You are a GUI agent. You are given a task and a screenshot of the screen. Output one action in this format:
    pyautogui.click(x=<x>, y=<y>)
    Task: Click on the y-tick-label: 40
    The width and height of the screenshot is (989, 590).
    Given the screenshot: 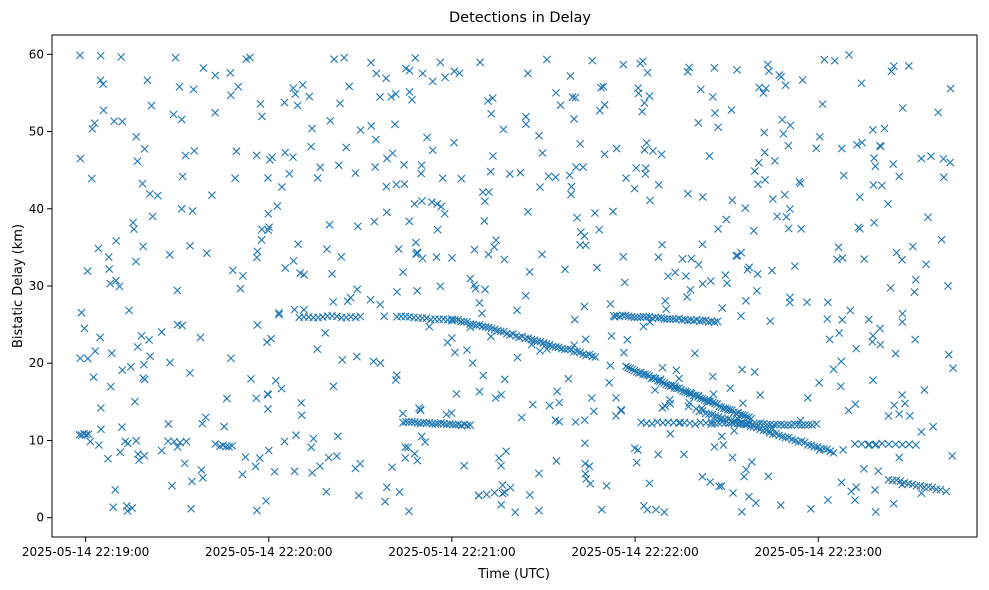 What is the action you would take?
    pyautogui.click(x=36, y=209)
    